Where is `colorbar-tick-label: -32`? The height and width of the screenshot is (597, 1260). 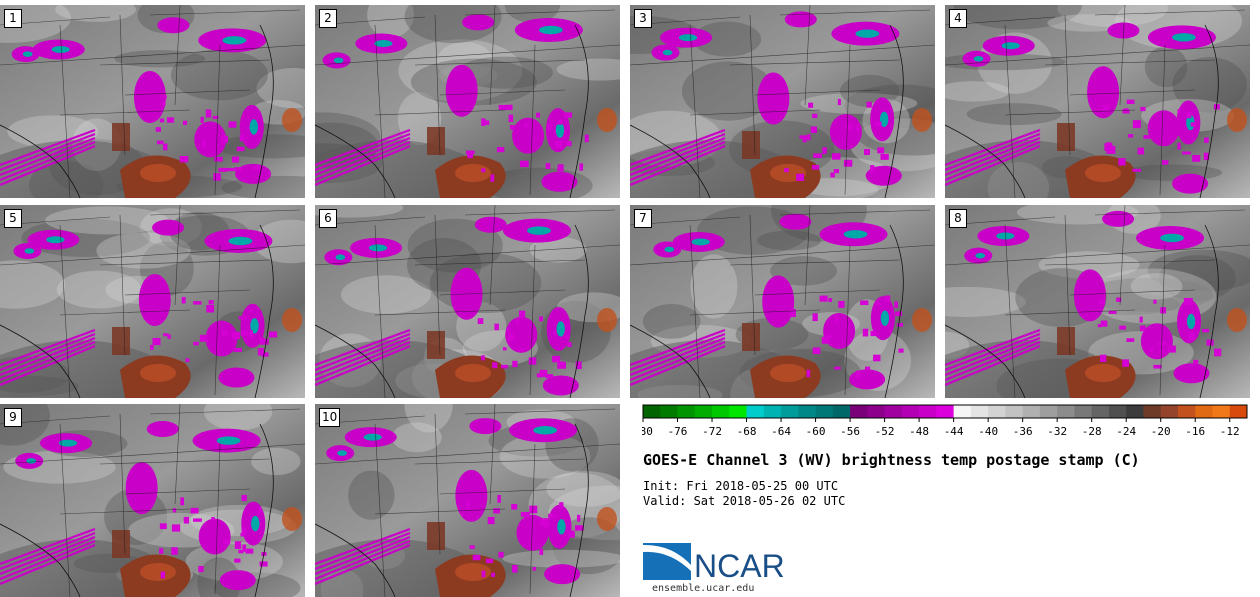
colorbar-tick-label: -32 is located at coordinates (1057, 431).